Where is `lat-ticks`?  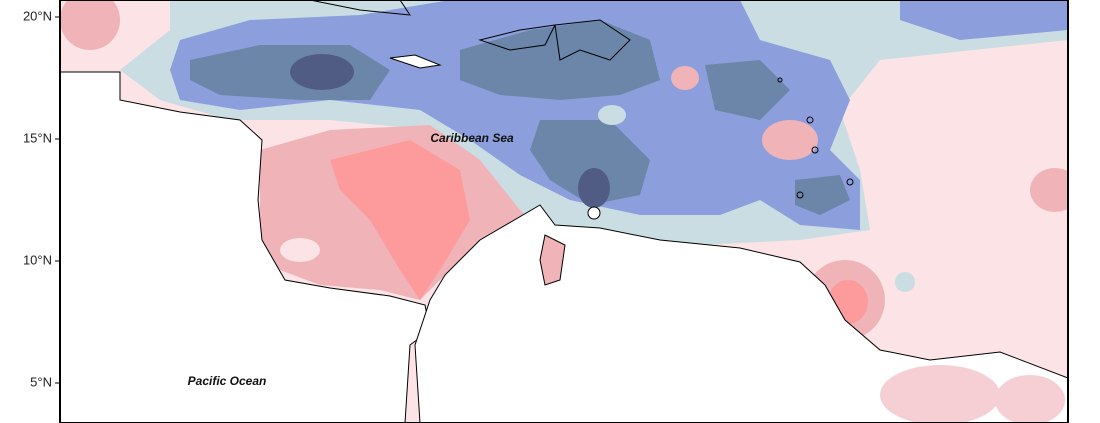
lat-ticks is located at coordinates (57, 200).